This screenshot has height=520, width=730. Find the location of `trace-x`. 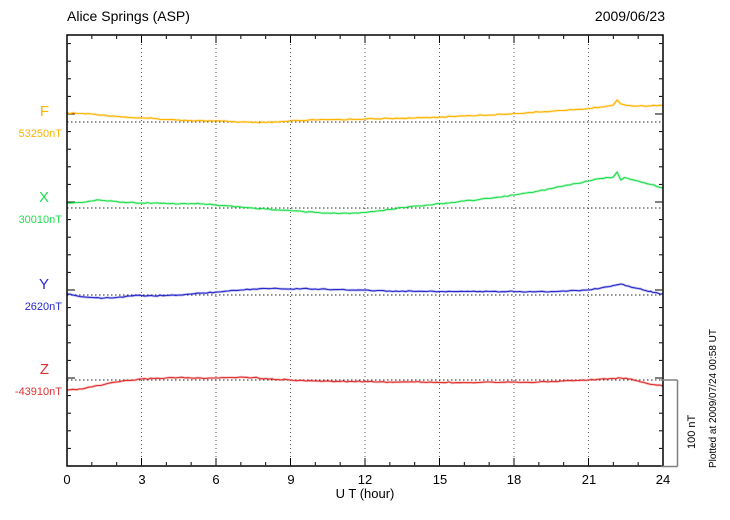

trace-x is located at coordinates (365, 193).